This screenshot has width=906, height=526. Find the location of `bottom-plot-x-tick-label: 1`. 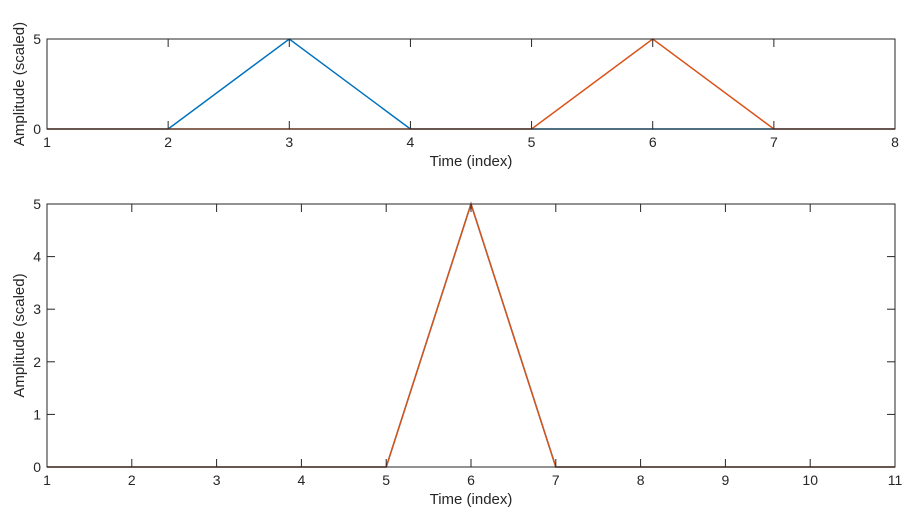

bottom-plot-x-tick-label: 1 is located at coordinates (47, 480).